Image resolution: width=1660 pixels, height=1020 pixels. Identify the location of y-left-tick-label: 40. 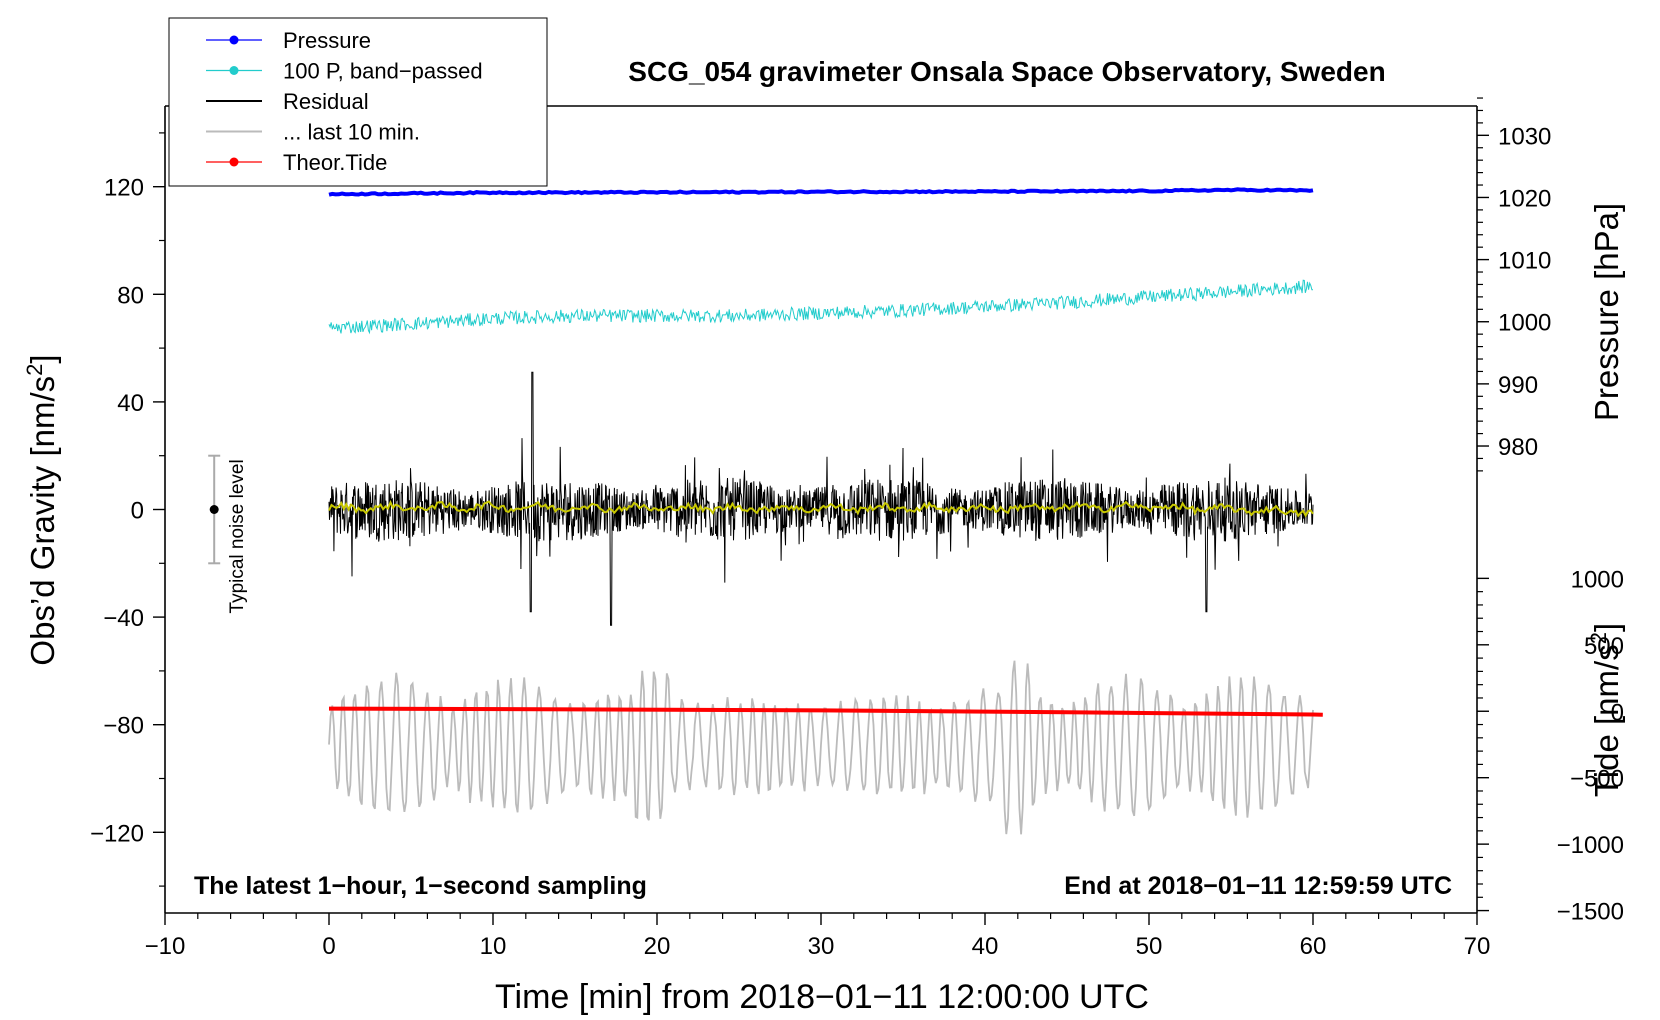
(130, 403).